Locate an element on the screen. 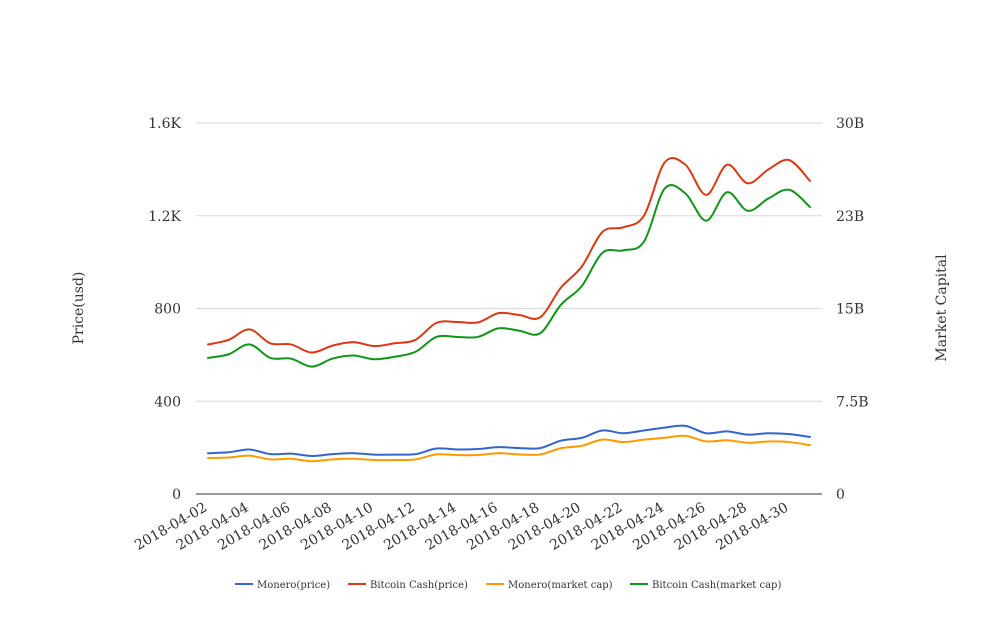 The width and height of the screenshot is (1008, 621). legend-item: Monero(price) is located at coordinates (282, 585).